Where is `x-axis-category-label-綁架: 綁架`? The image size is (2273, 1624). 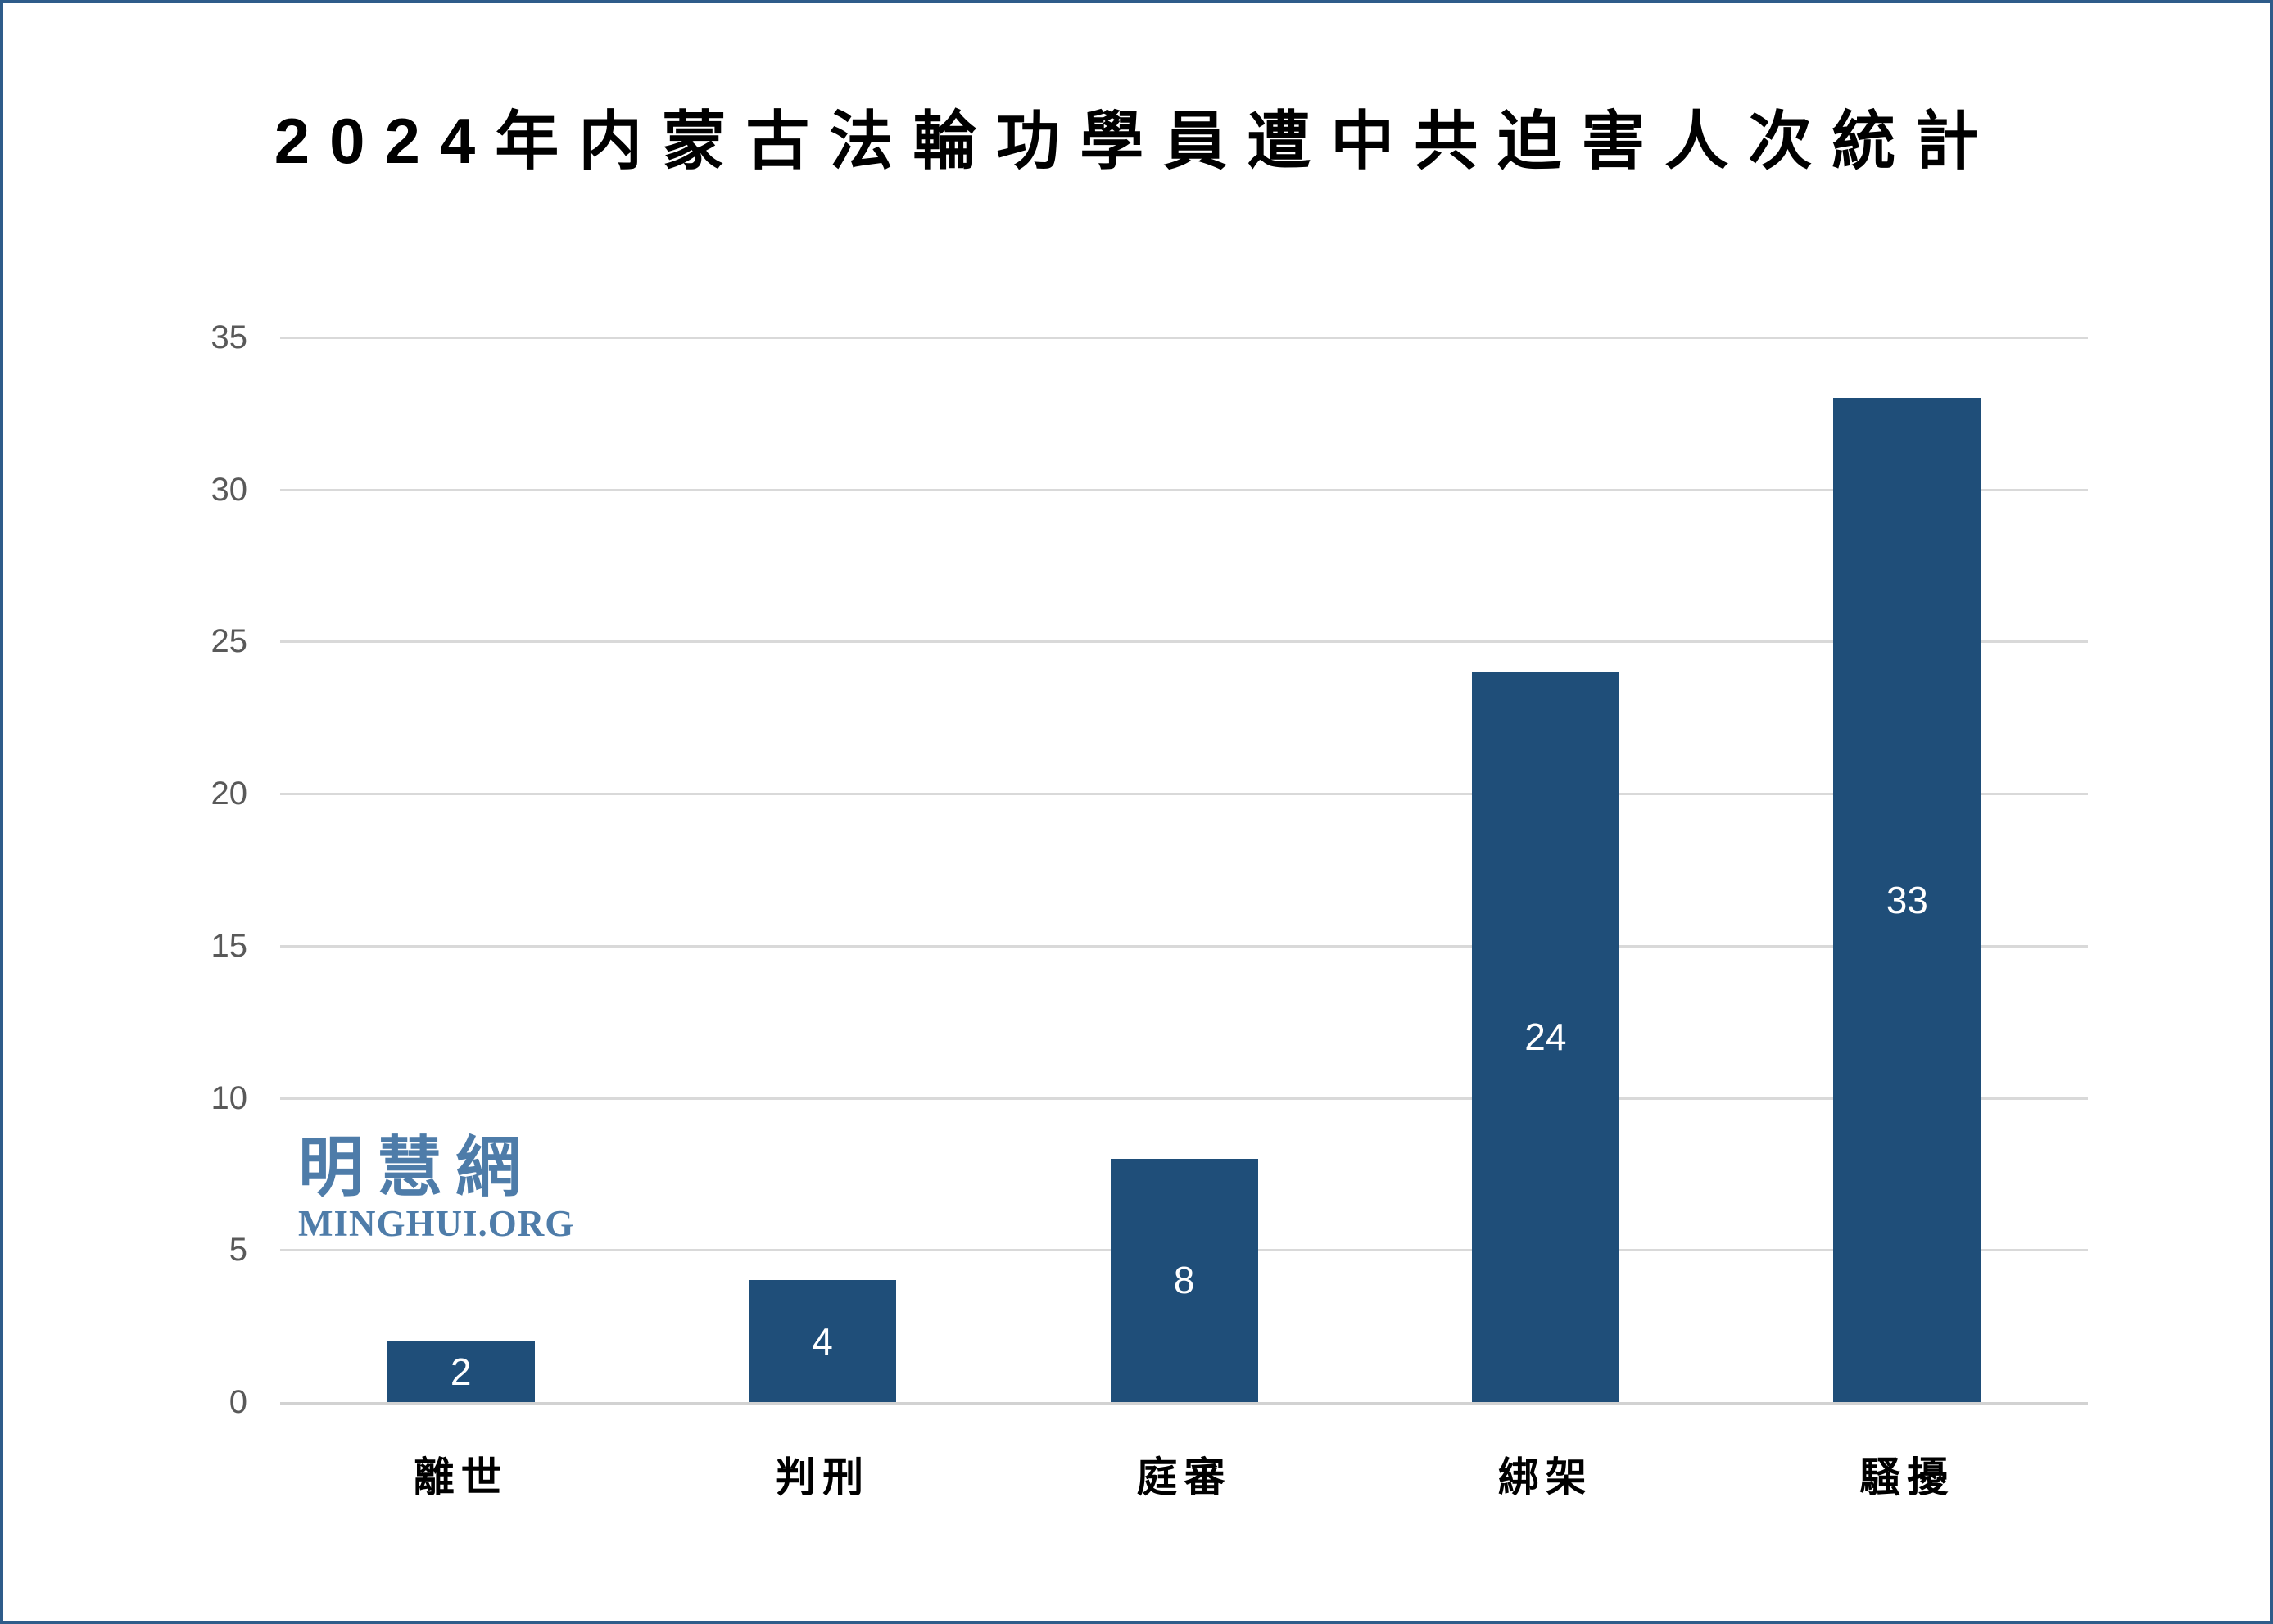 x-axis-category-label-綁架: 綁架 is located at coordinates (1545, 1477).